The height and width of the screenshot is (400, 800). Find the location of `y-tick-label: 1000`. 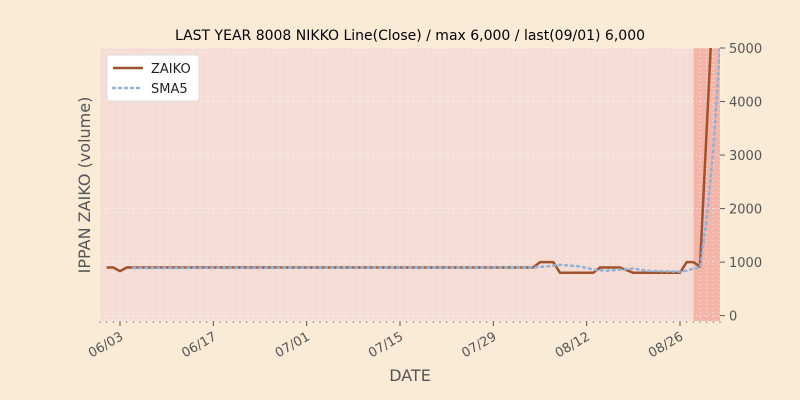

y-tick-label: 1000 is located at coordinates (745, 263).